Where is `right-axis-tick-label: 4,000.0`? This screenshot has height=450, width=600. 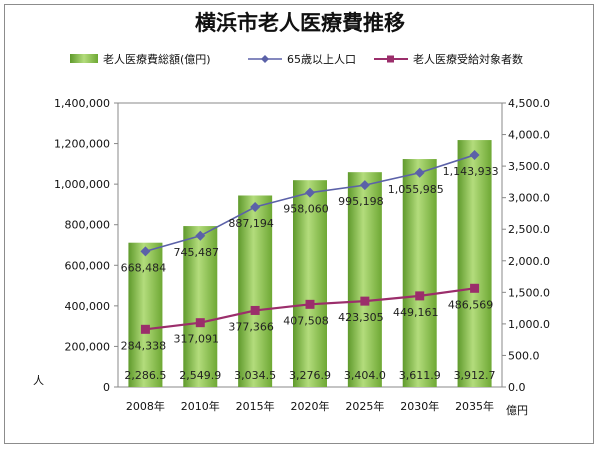
right-axis-tick-label: 4,000.0 is located at coordinates (529, 135).